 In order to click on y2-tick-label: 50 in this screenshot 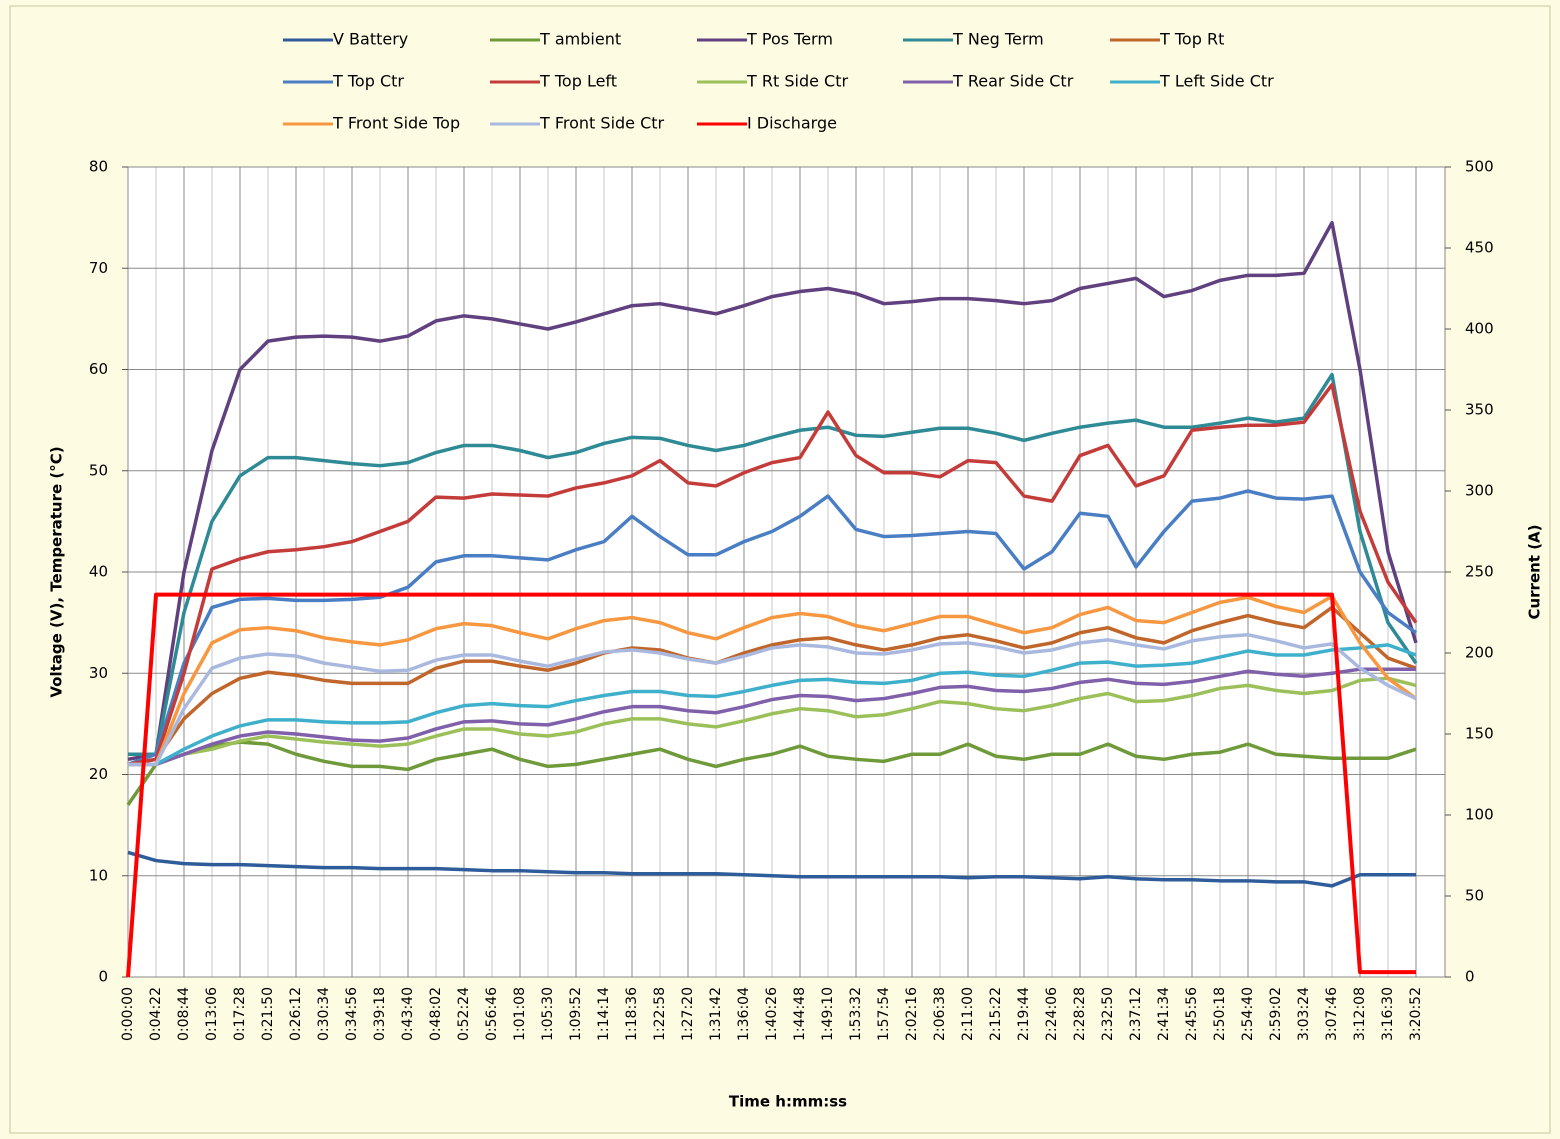, I will do `click(1474, 896)`.